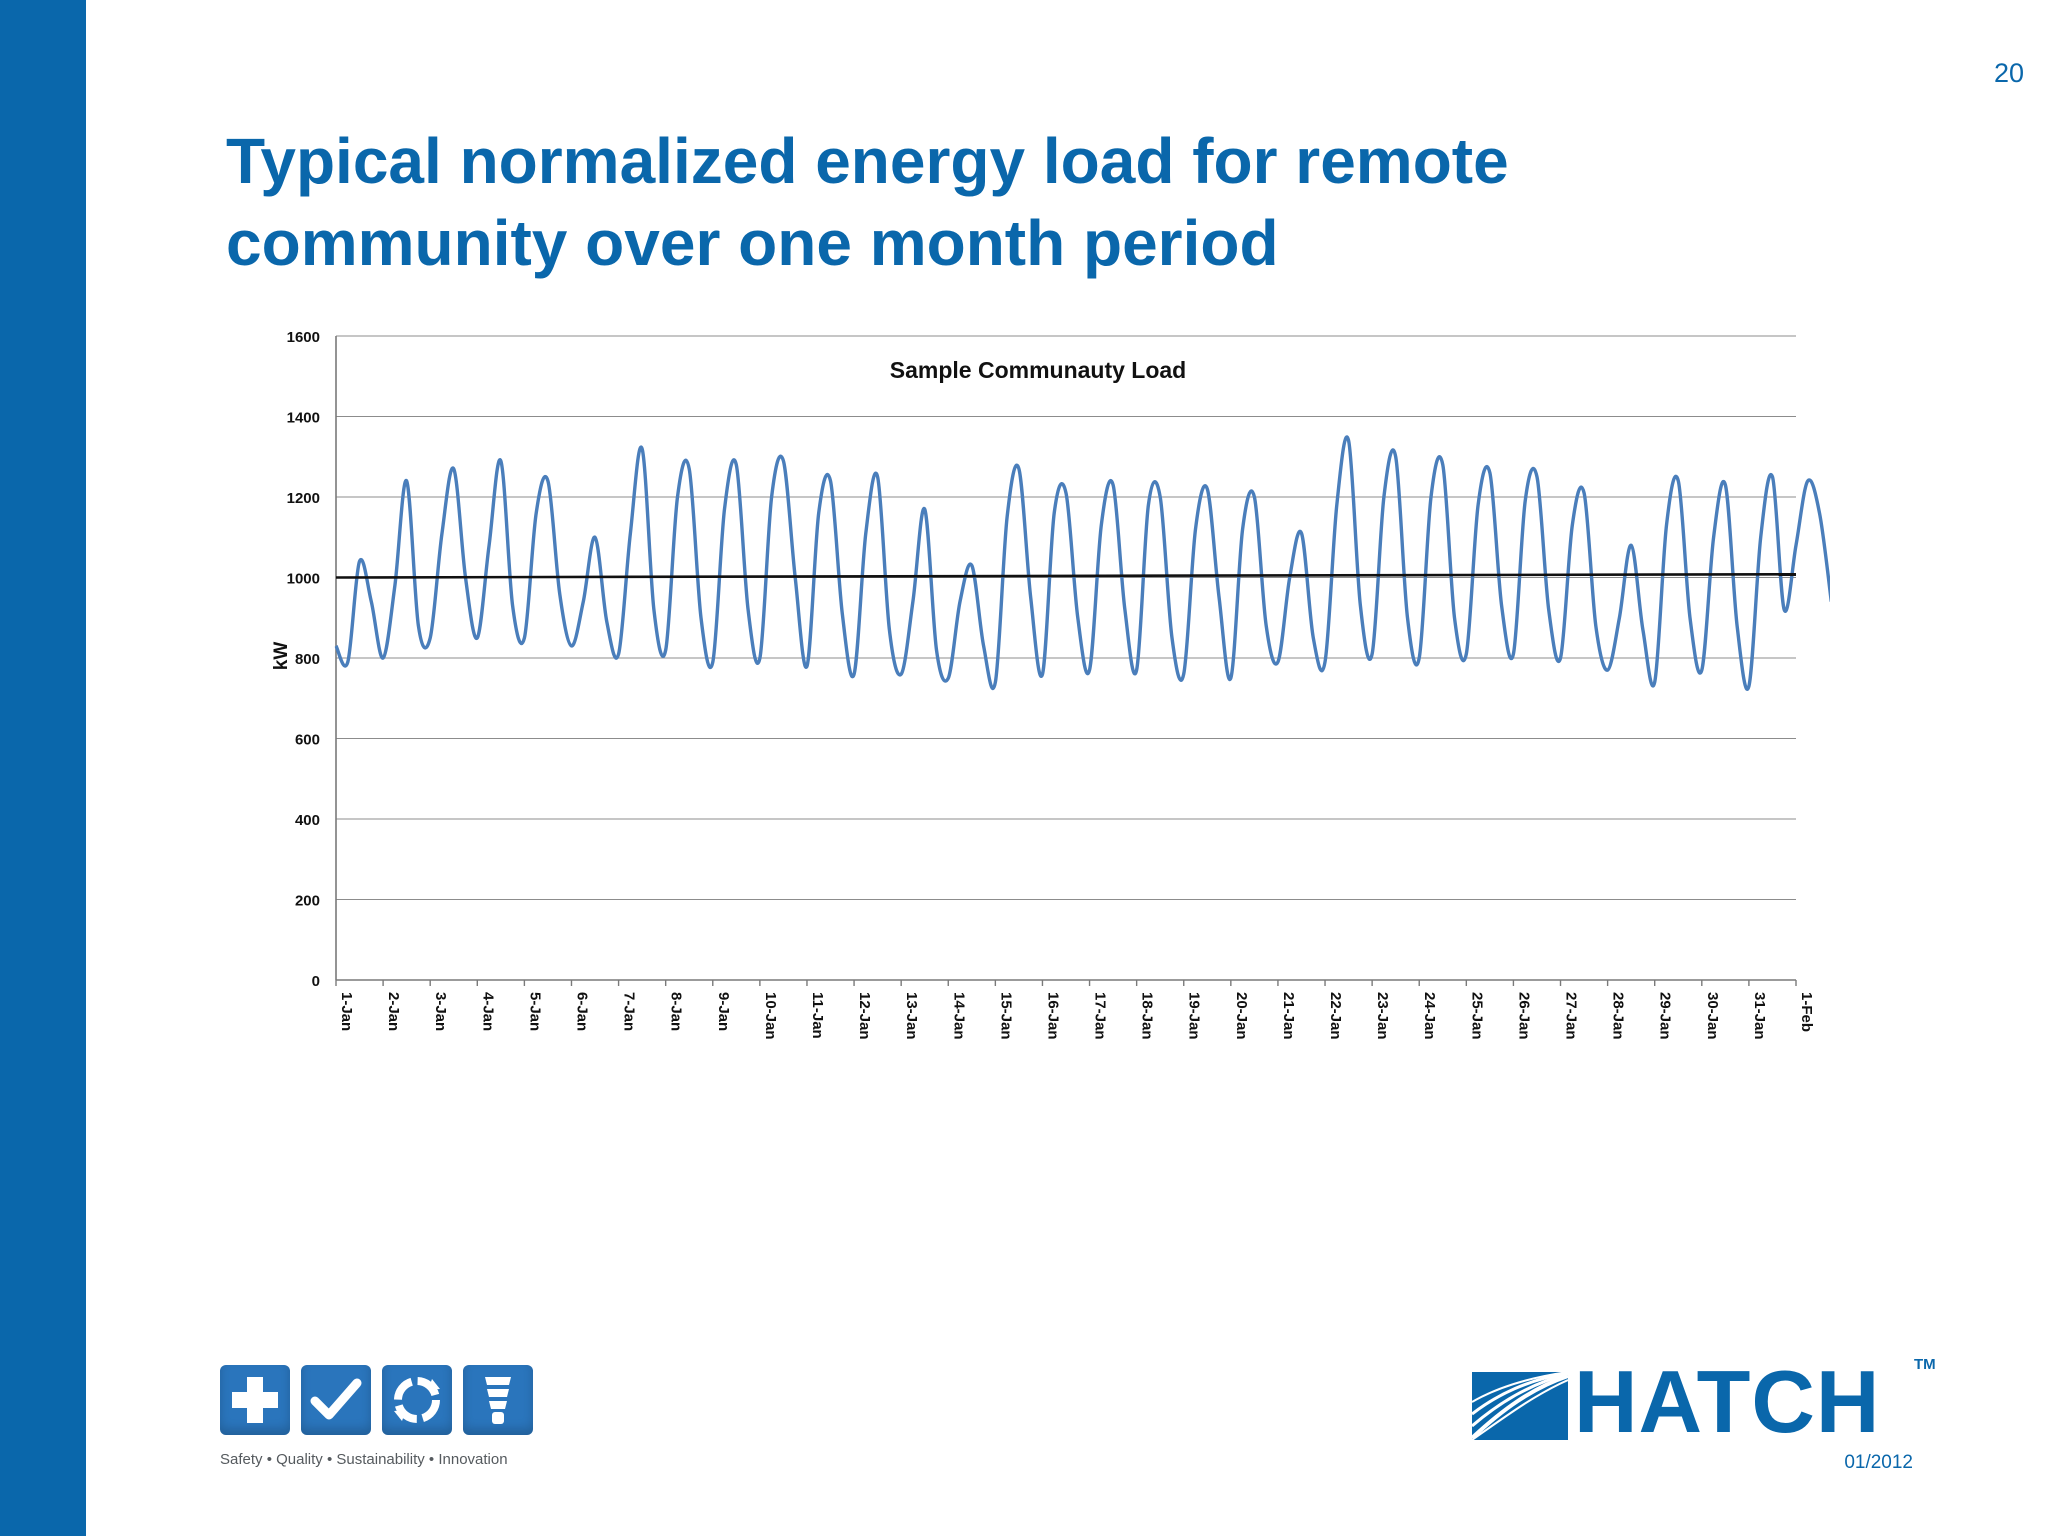 Image resolution: width=2048 pixels, height=1536 pixels. I want to click on x-tick-1-Jan: 1-Jan, so click(346, 1011).